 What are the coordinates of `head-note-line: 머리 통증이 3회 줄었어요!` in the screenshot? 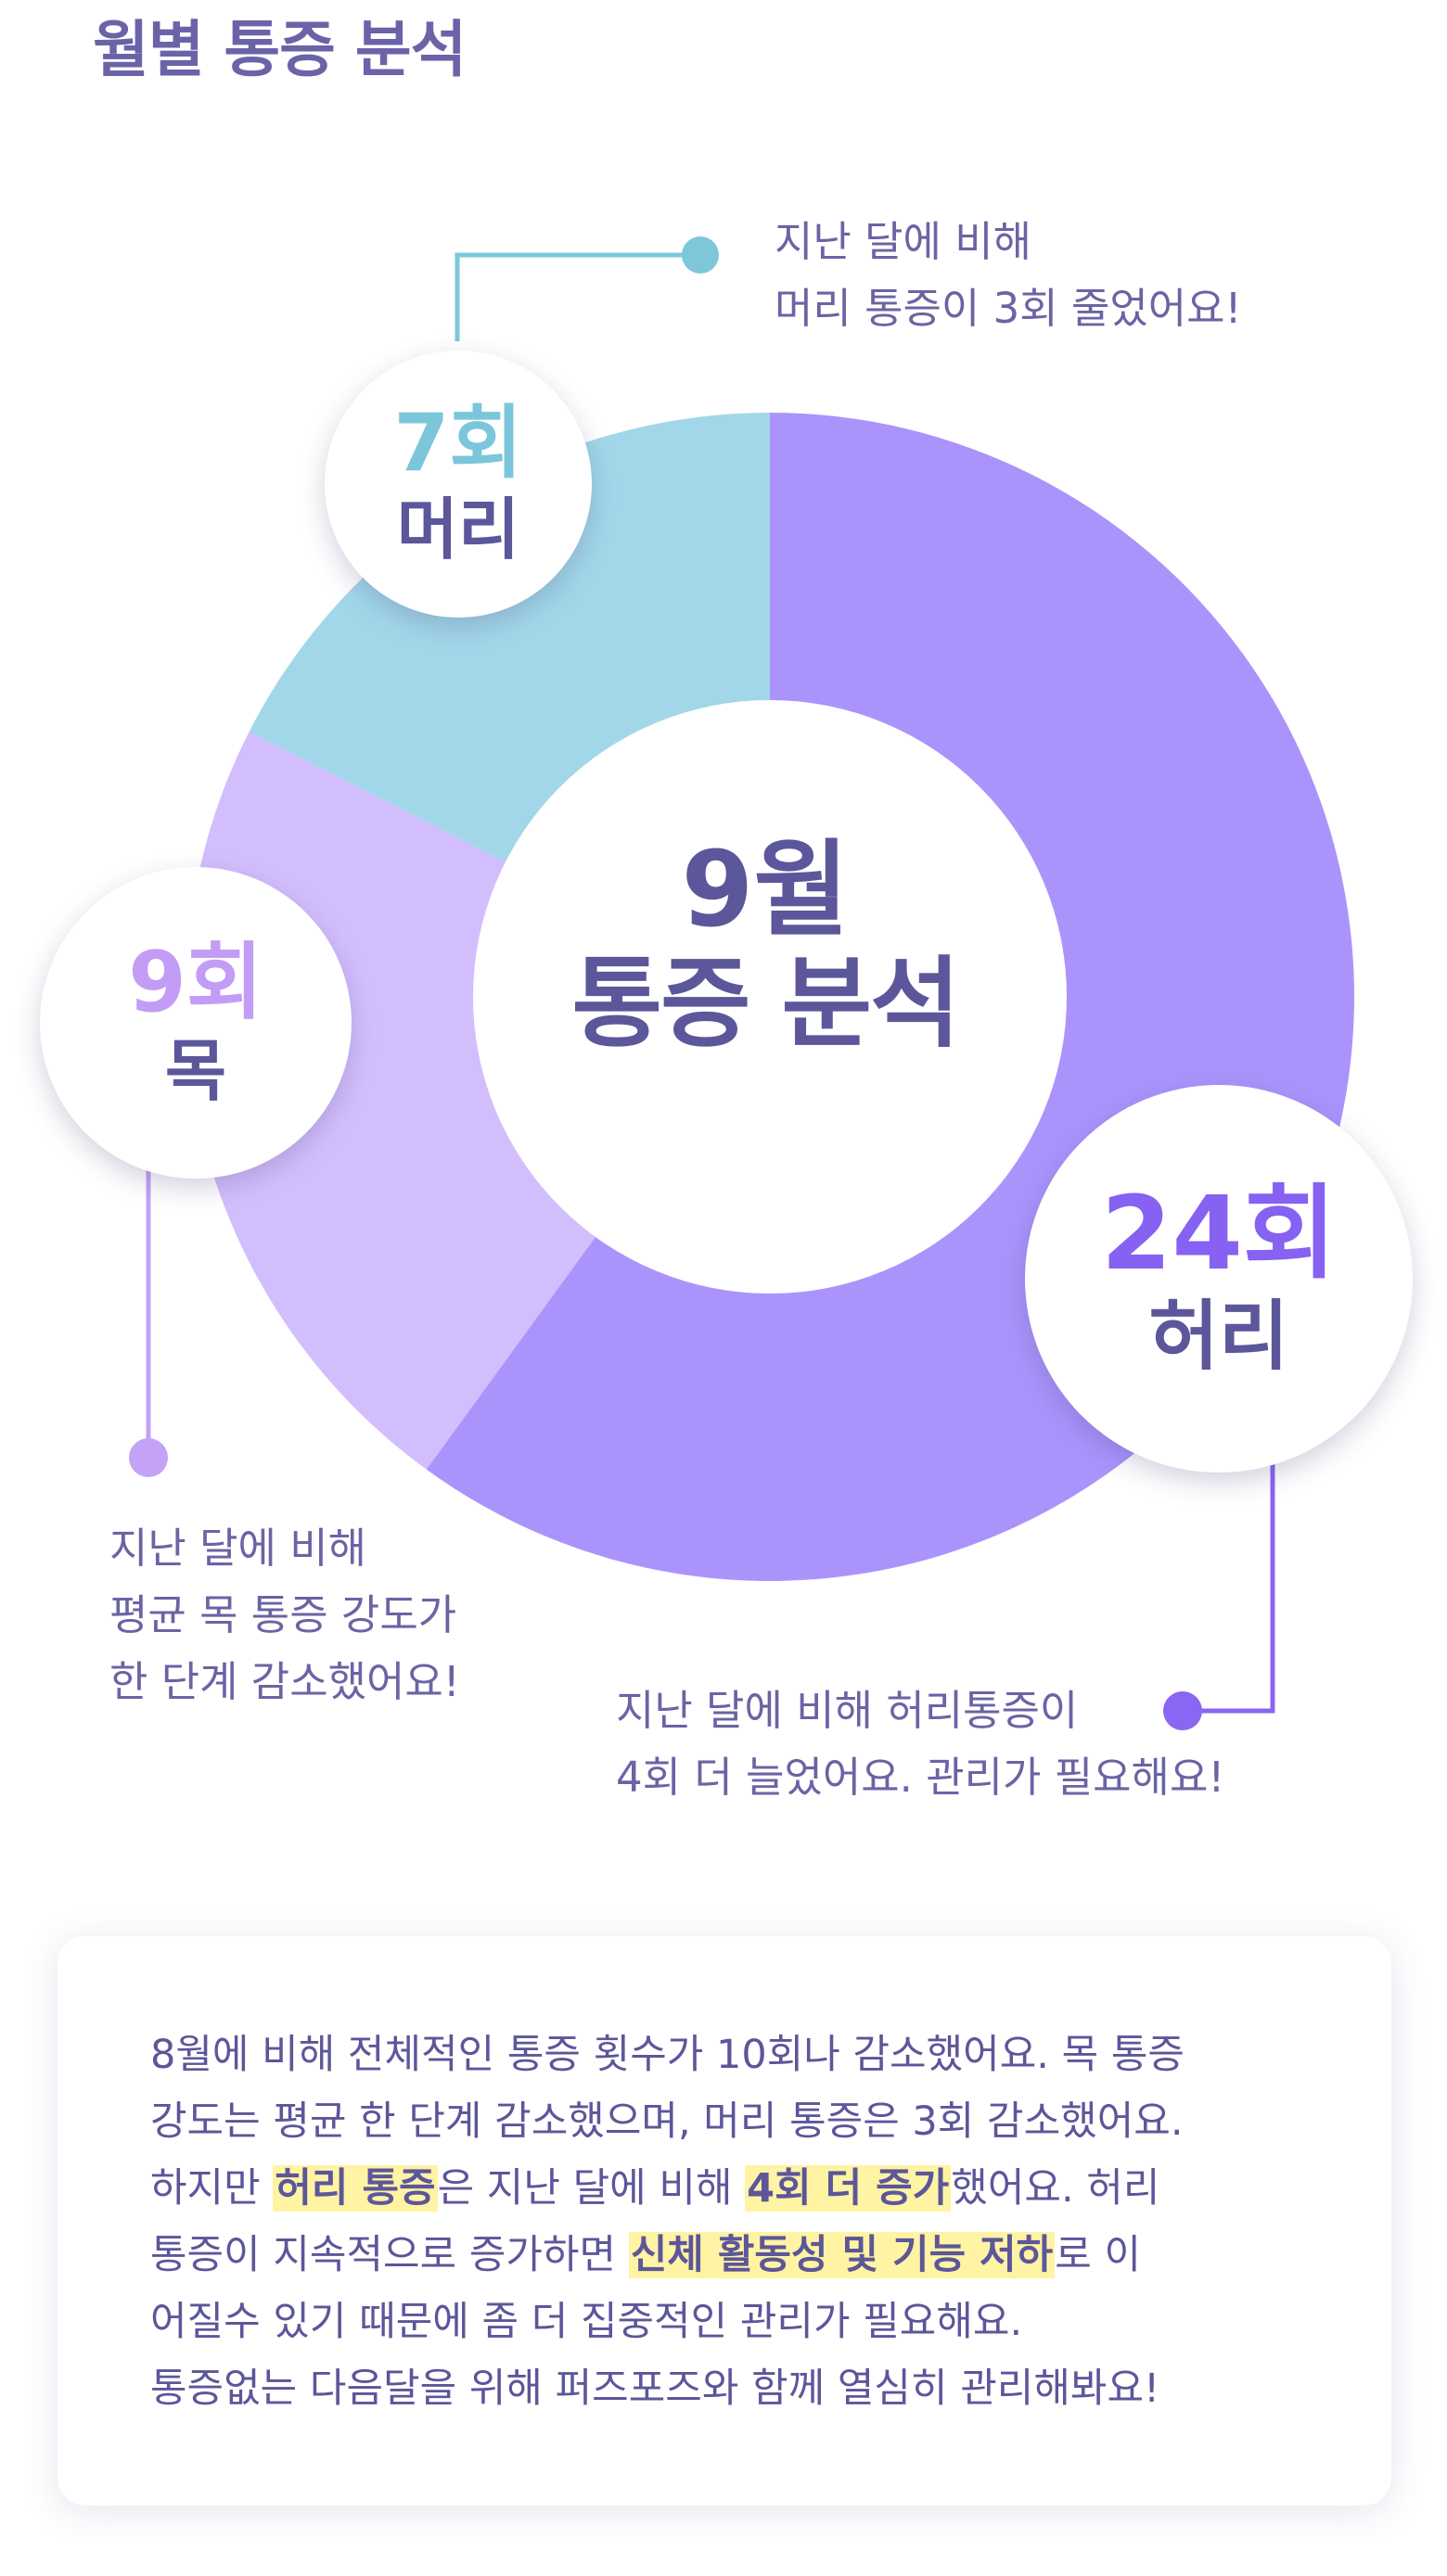 It's located at (1008, 308).